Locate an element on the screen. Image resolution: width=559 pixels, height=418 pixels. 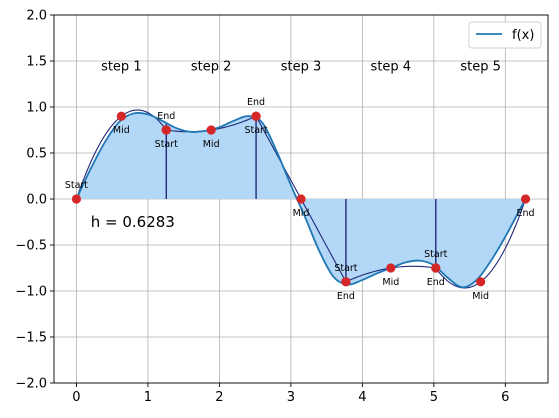
y-tick-label-8: 2.0 is located at coordinates (36, 16).